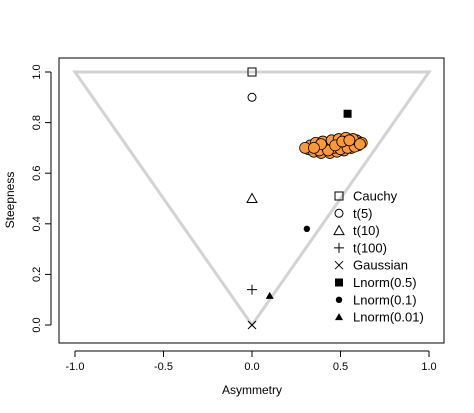 The width and height of the screenshot is (474, 413). What do you see at coordinates (375, 196) in the screenshot?
I see `legend-label: Cauchy` at bounding box center [375, 196].